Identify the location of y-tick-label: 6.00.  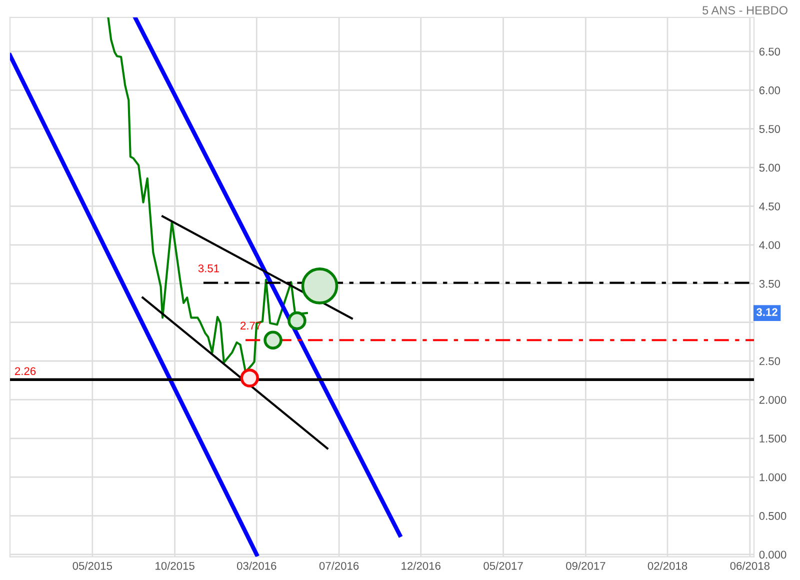
(769, 90).